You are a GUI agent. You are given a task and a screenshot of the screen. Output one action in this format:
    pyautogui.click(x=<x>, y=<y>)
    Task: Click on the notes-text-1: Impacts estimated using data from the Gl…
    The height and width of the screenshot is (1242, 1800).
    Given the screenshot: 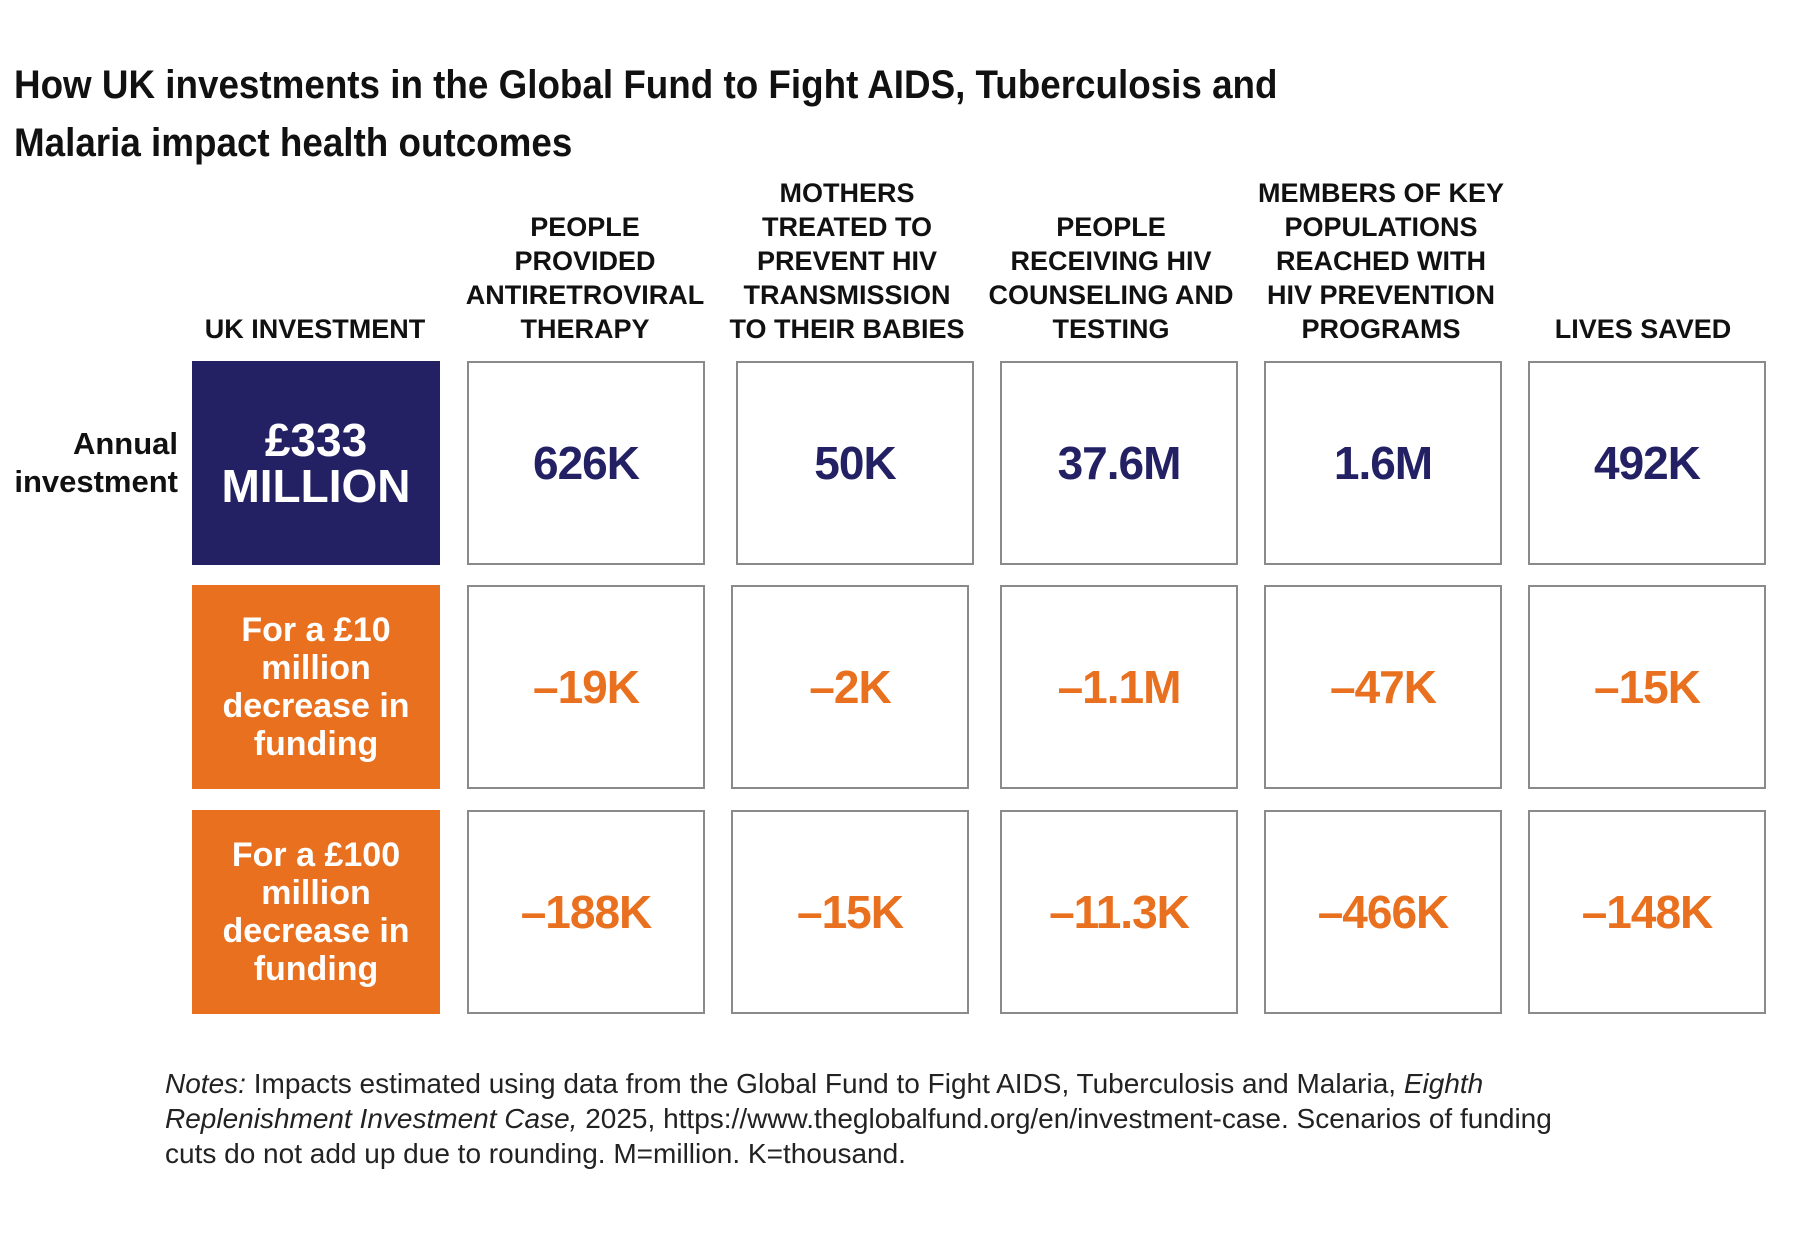 What is the action you would take?
    pyautogui.click(x=824, y=1083)
    